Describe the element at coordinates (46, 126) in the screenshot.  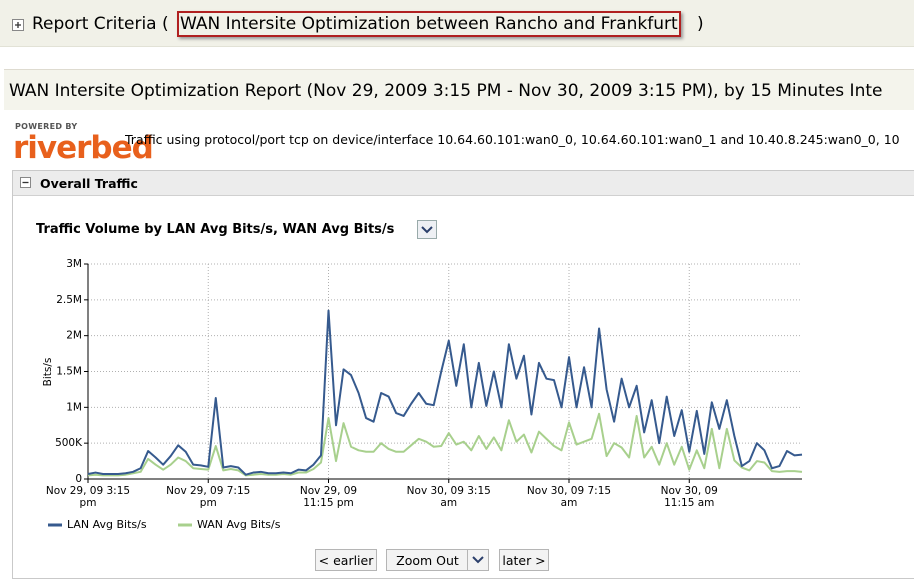
I see `powered-by: POWERED BY` at that location.